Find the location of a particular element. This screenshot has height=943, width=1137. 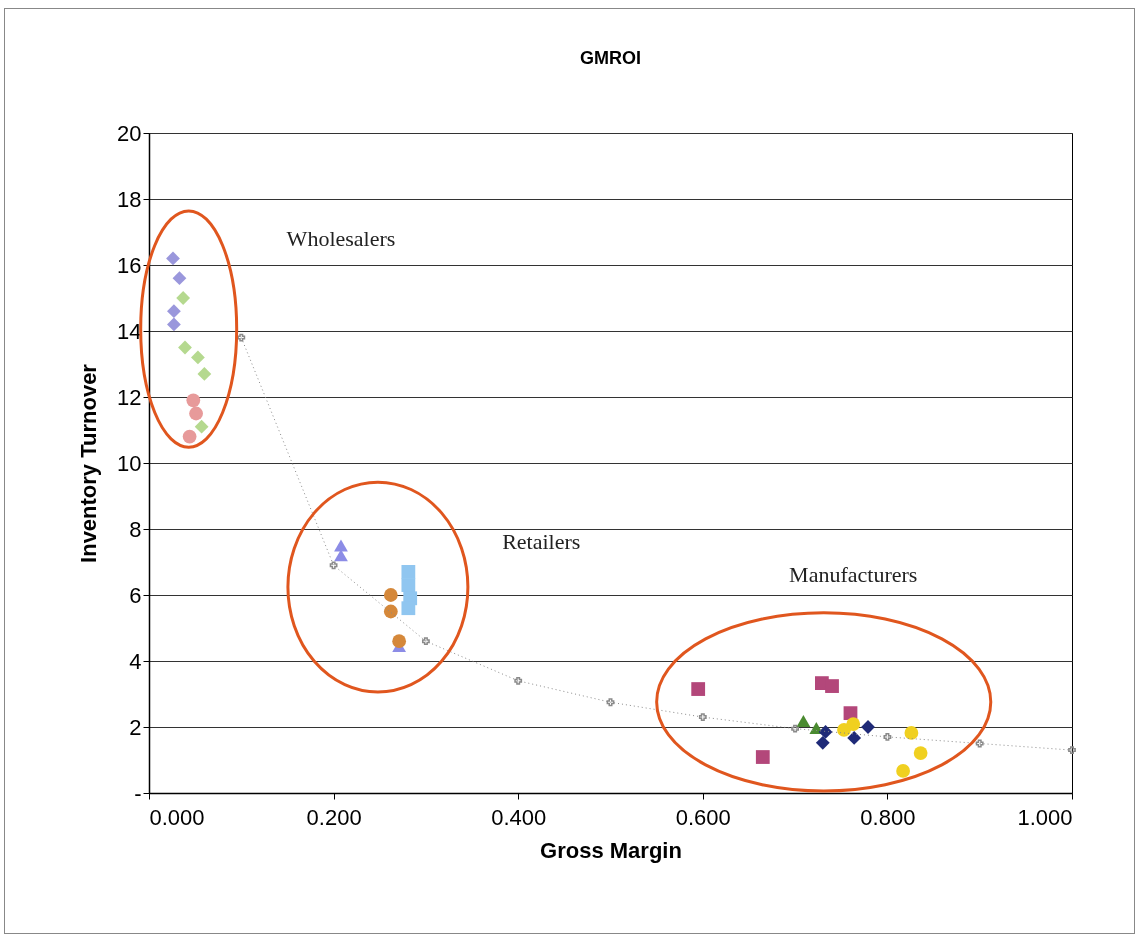

y-tick-label: 2 is located at coordinates (135, 727).